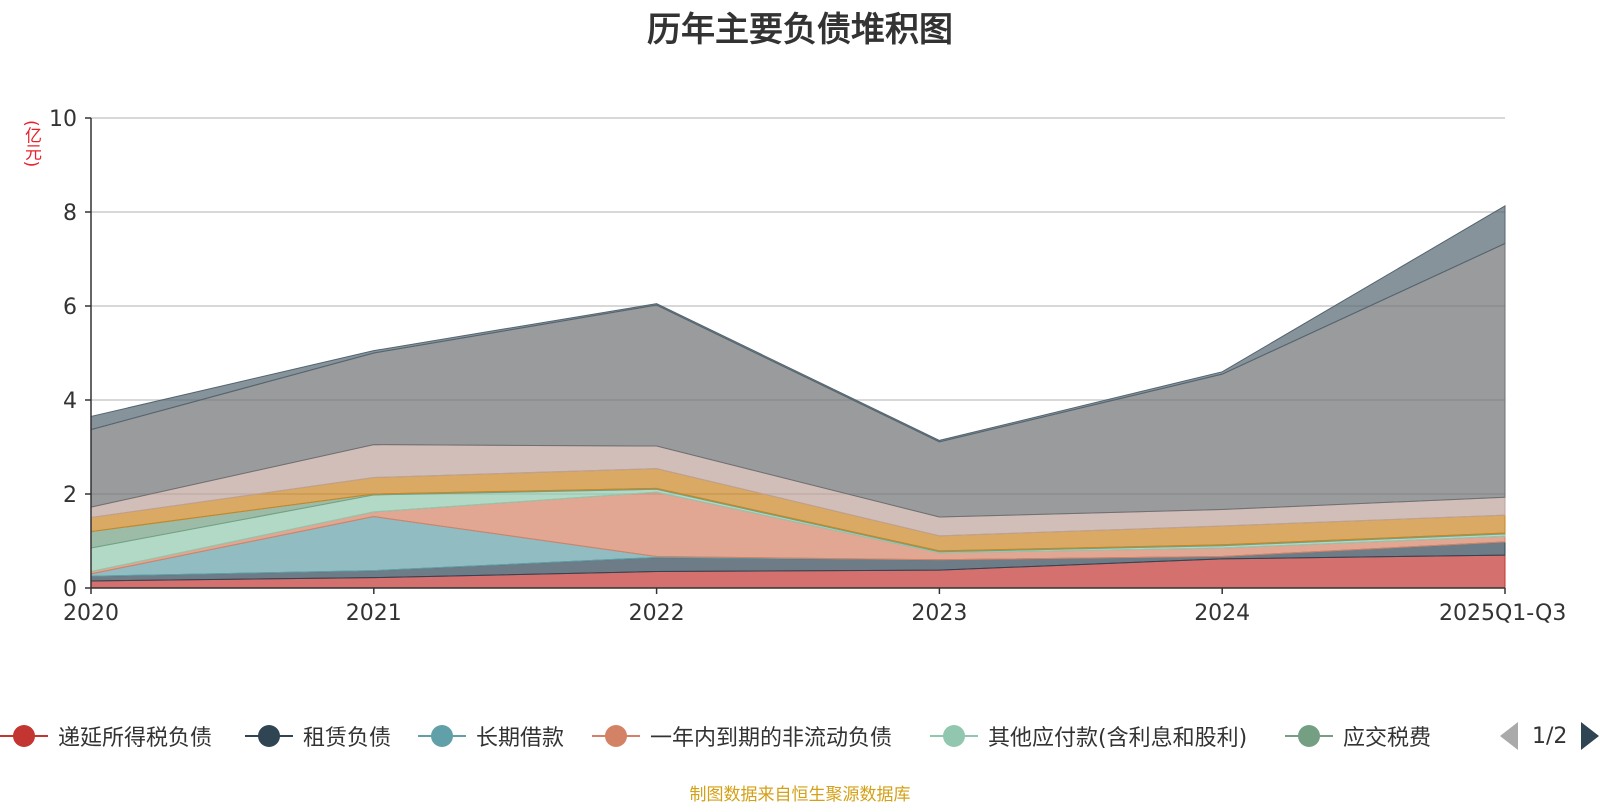 The height and width of the screenshot is (805, 1600). What do you see at coordinates (771, 738) in the screenshot?
I see `legend-label: 一年内到期的非流动负债` at bounding box center [771, 738].